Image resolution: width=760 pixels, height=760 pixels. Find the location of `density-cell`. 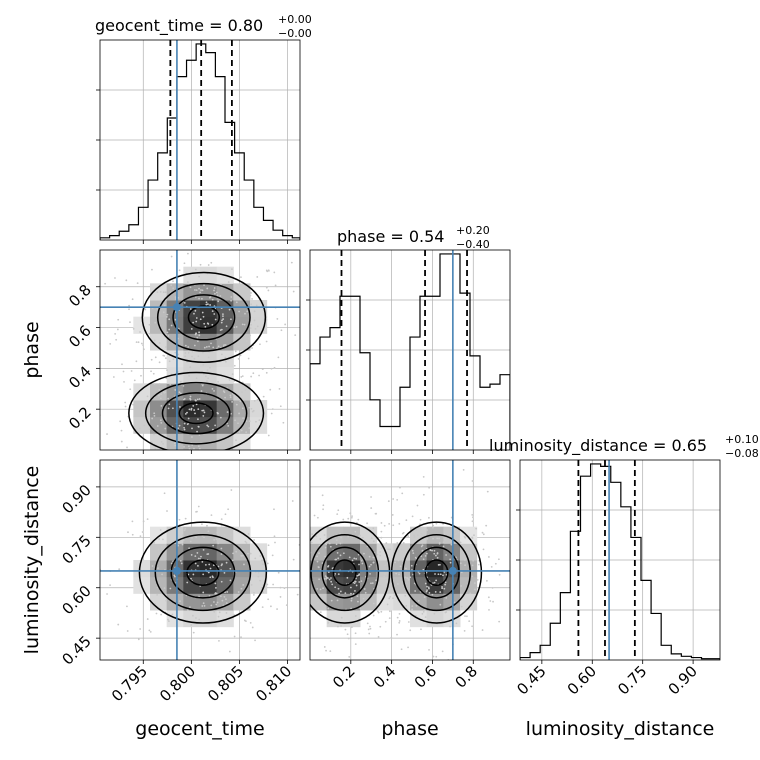

density-cell is located at coordinates (352, 619).